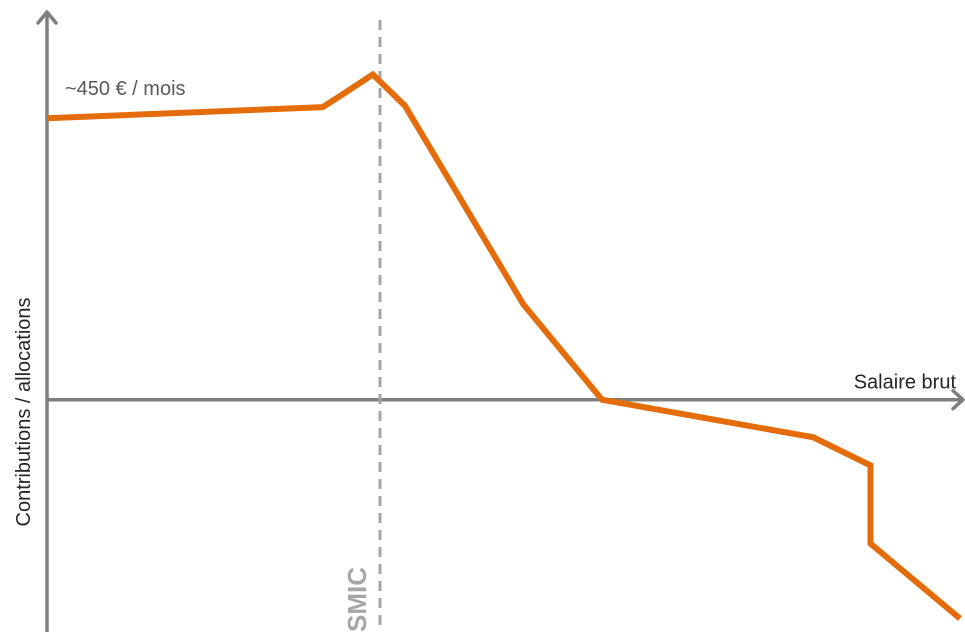 This screenshot has width=965, height=632. What do you see at coordinates (125, 89) in the screenshot?
I see `annotation-450-label: ~450 € / mois` at bounding box center [125, 89].